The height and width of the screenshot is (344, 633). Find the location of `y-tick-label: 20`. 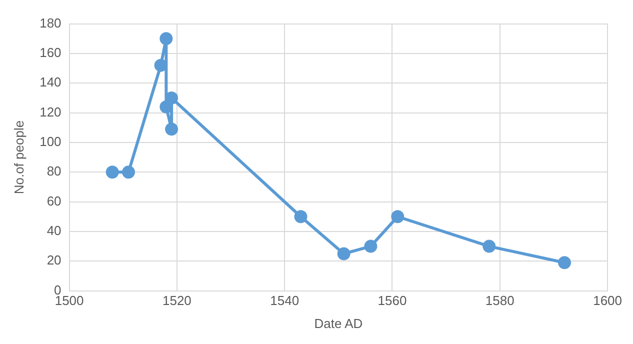

y-tick-label: 20 is located at coordinates (54, 260).